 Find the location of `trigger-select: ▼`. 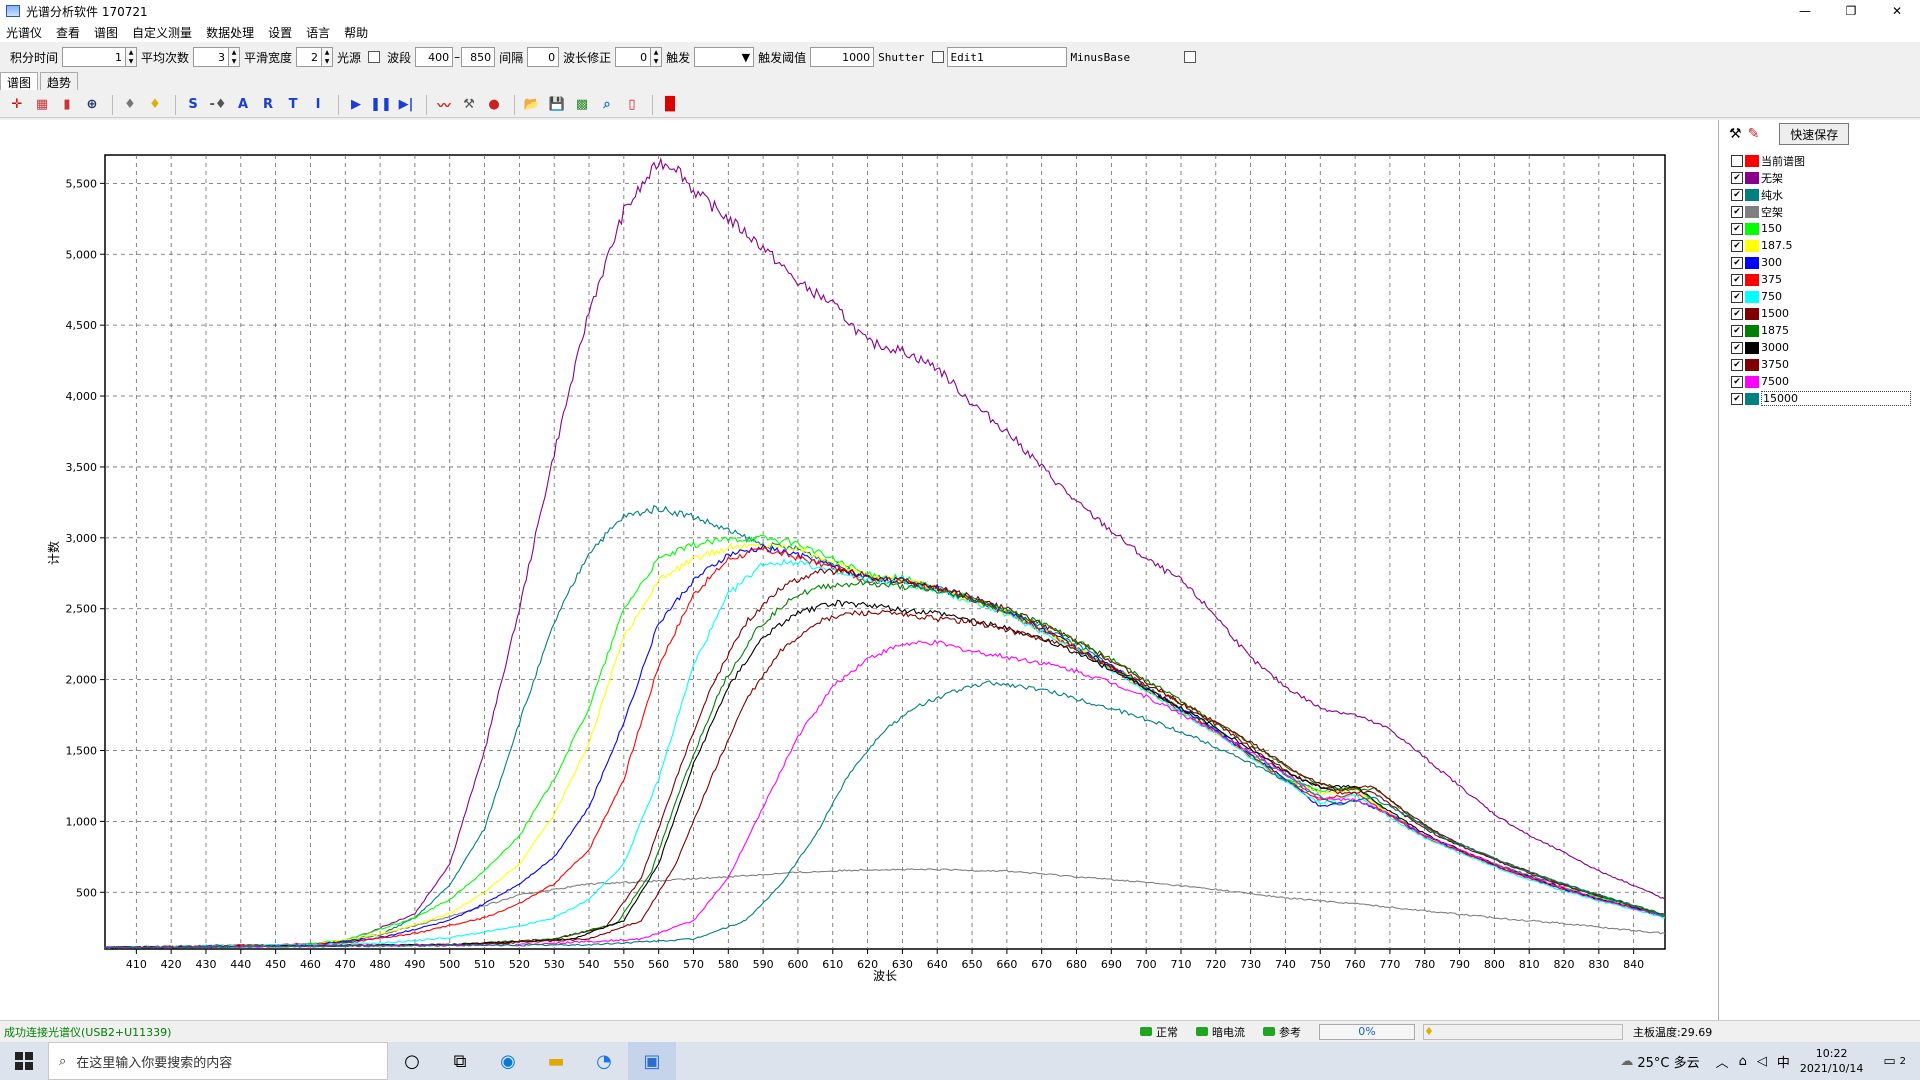

trigger-select: ▼ is located at coordinates (724, 57).